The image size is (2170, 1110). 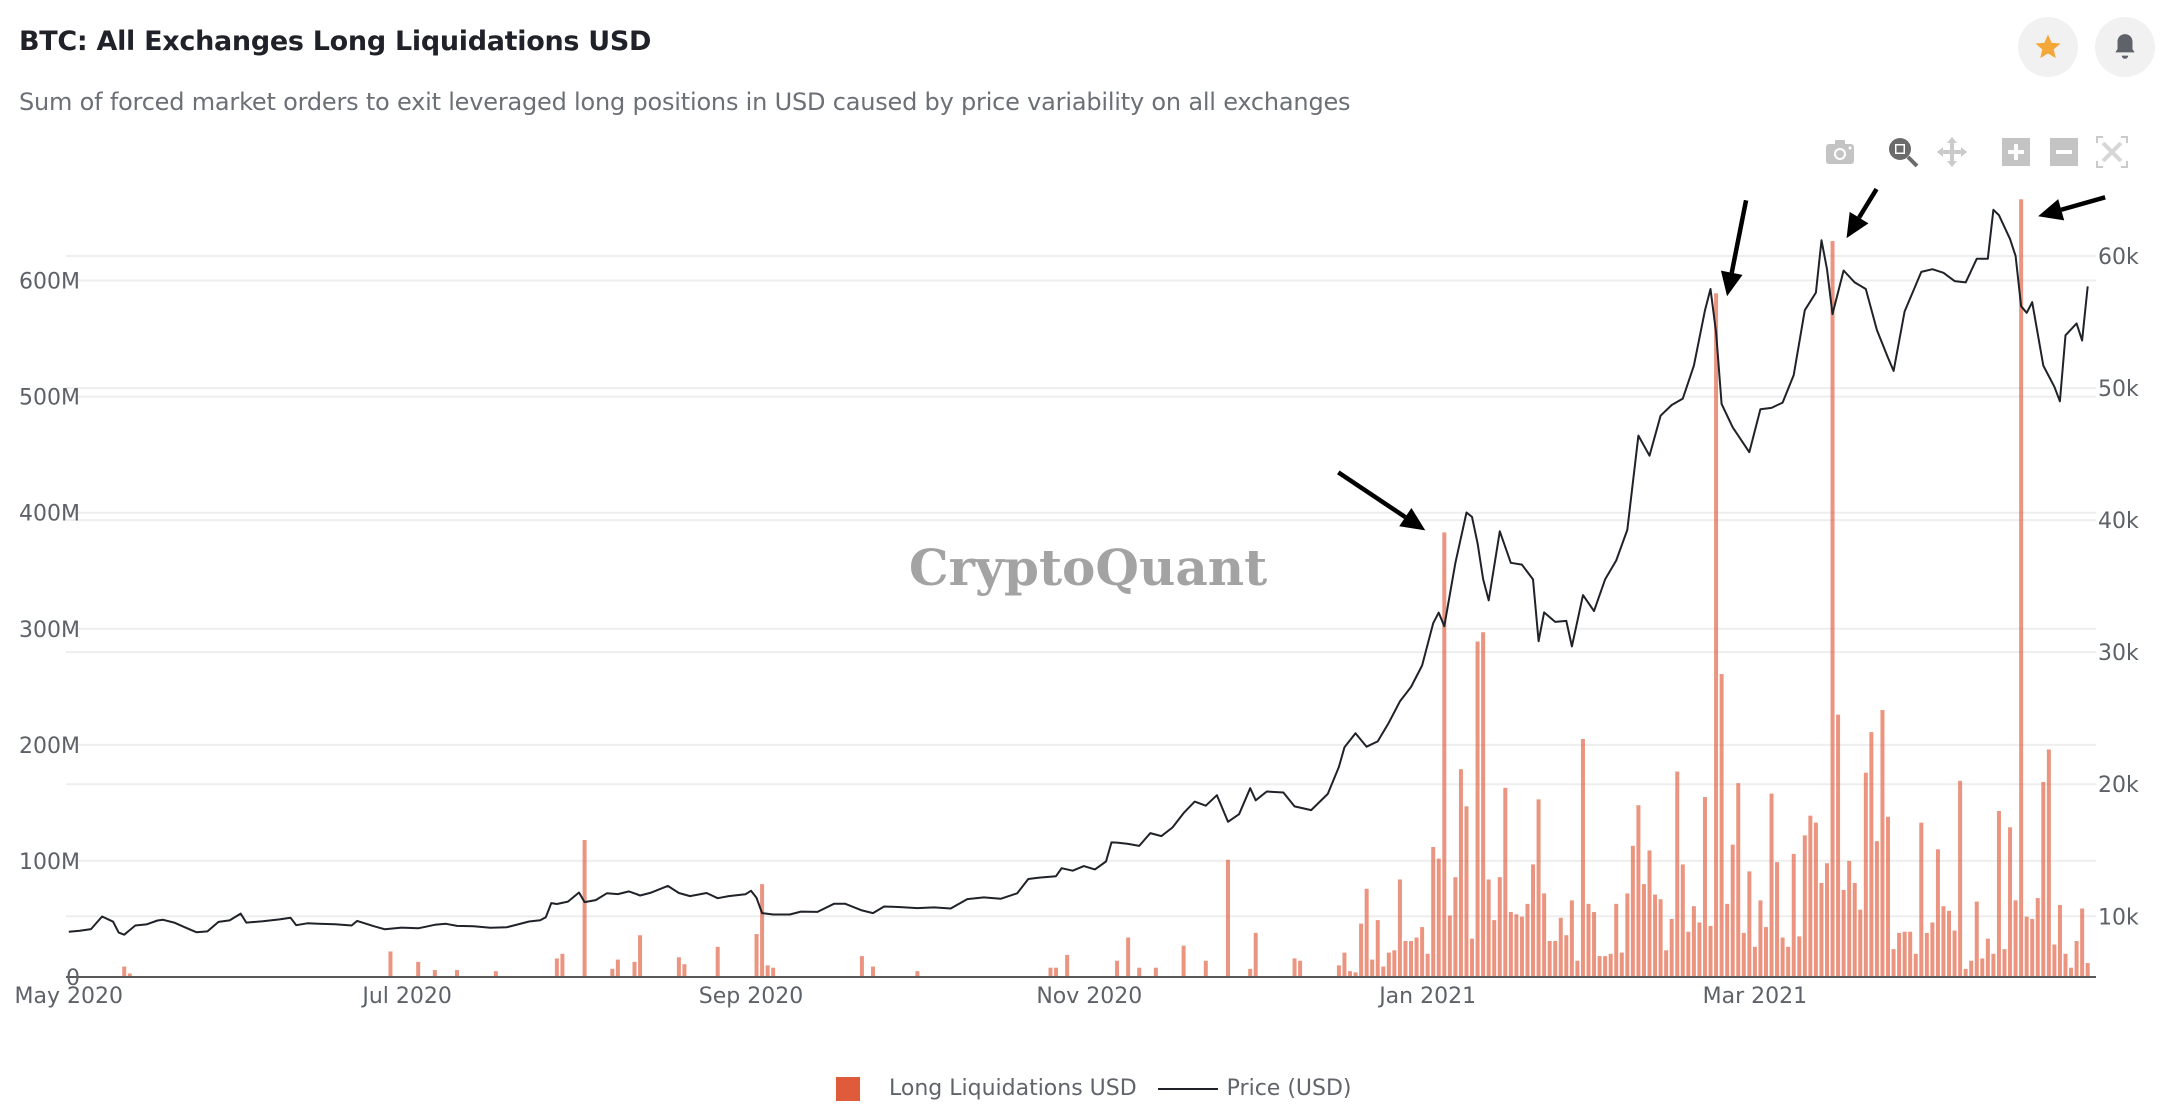 What do you see at coordinates (1013, 1088) in the screenshot?
I see `legend-label-liquidations: Long Liquidations USD` at bounding box center [1013, 1088].